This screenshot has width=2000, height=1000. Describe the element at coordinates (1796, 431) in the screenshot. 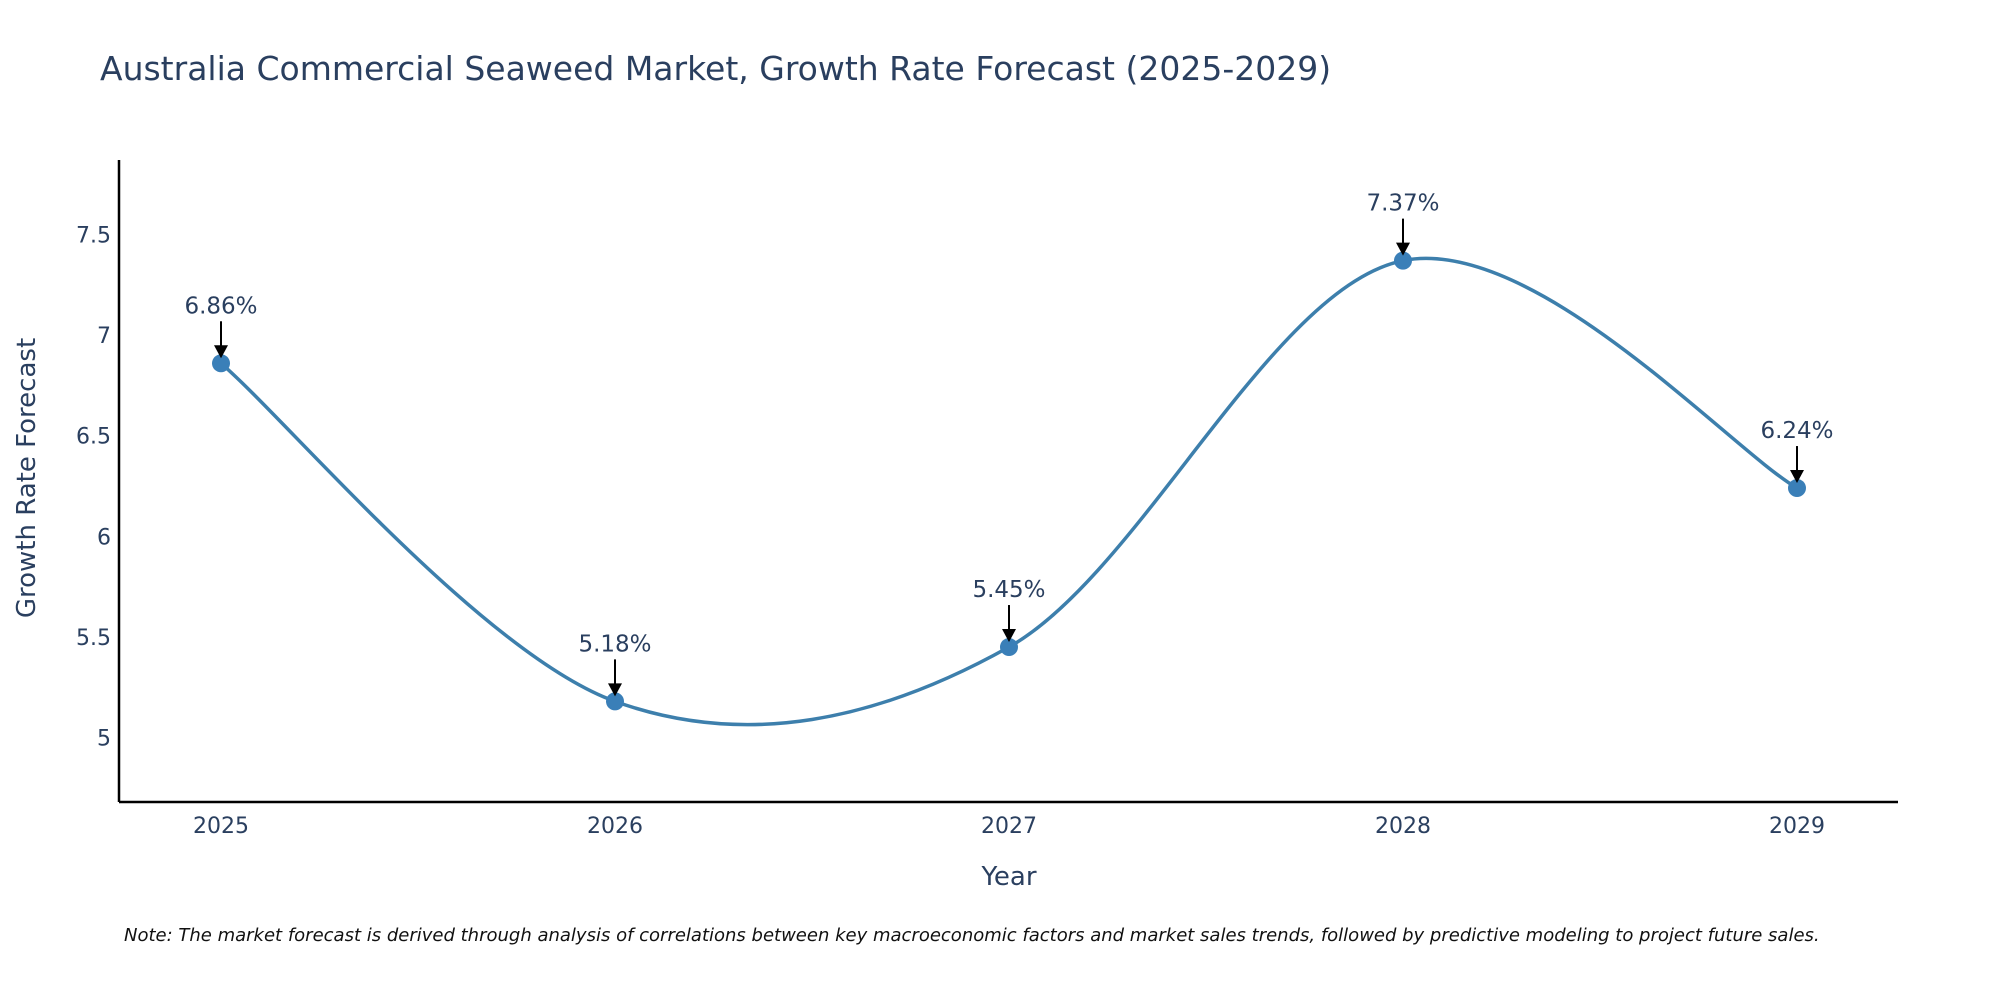

I see `data-label: 6.24%` at that location.